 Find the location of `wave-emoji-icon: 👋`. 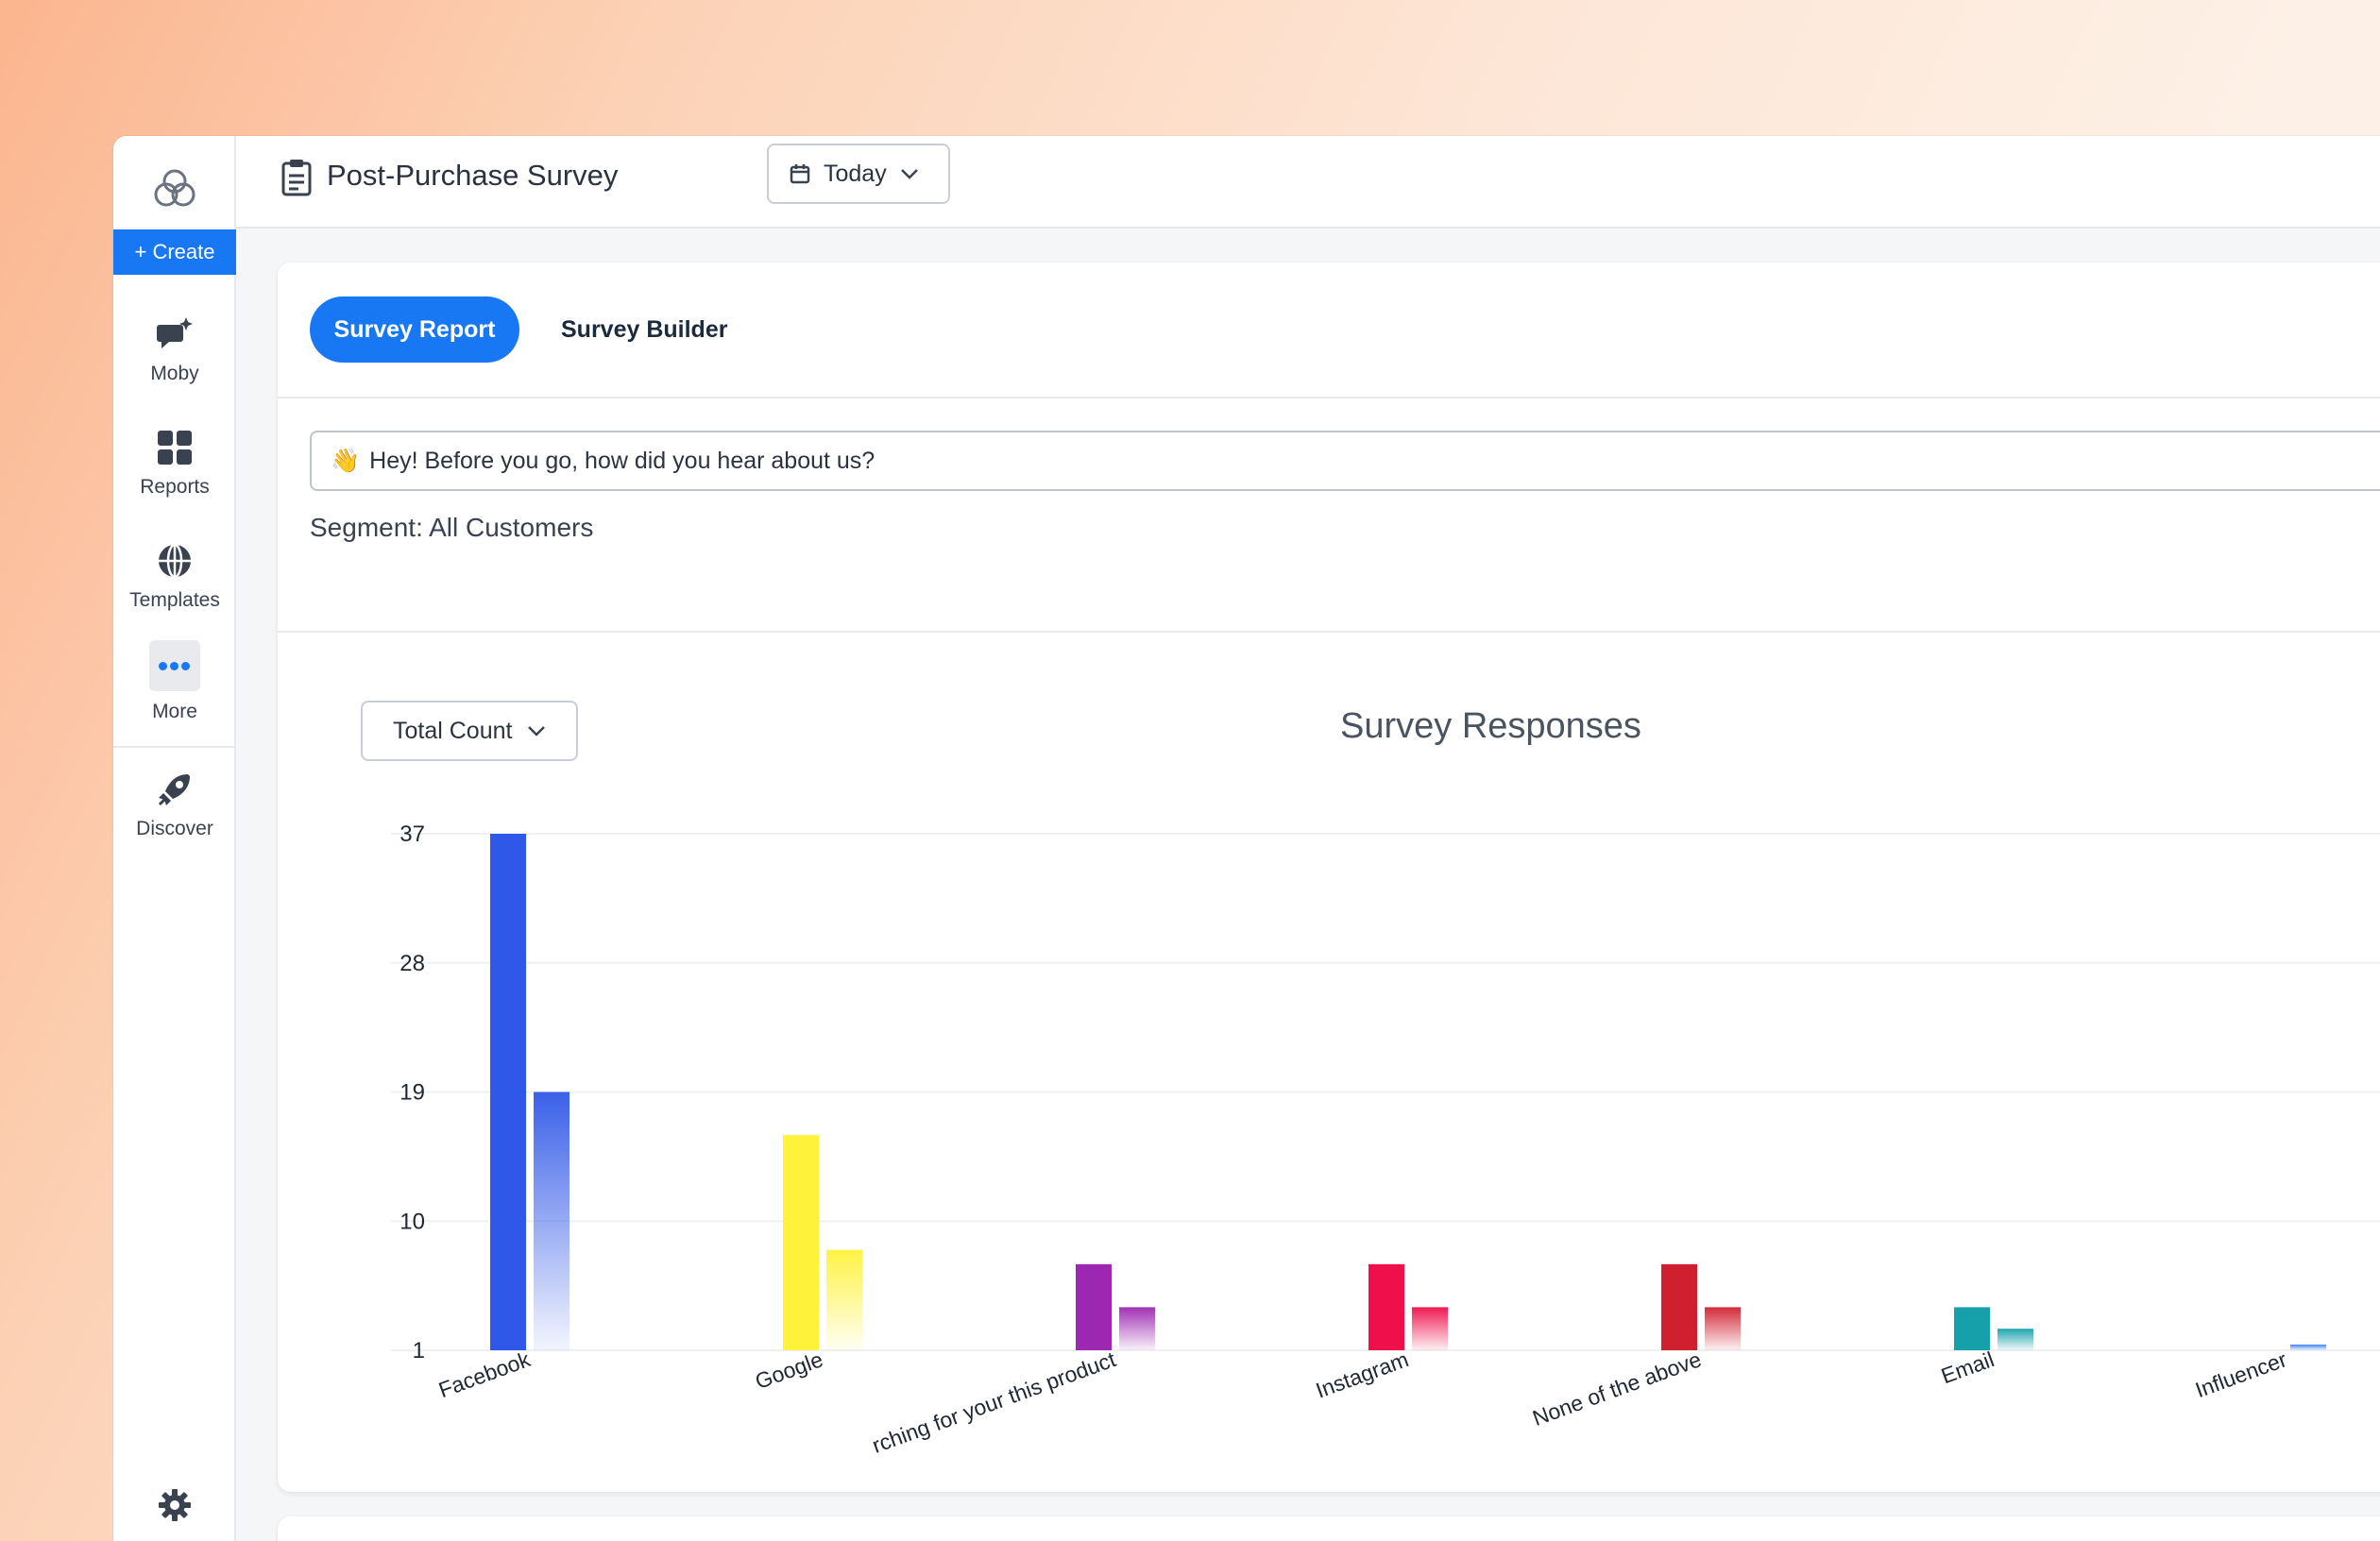

wave-emoji-icon: 👋 is located at coordinates (346, 461).